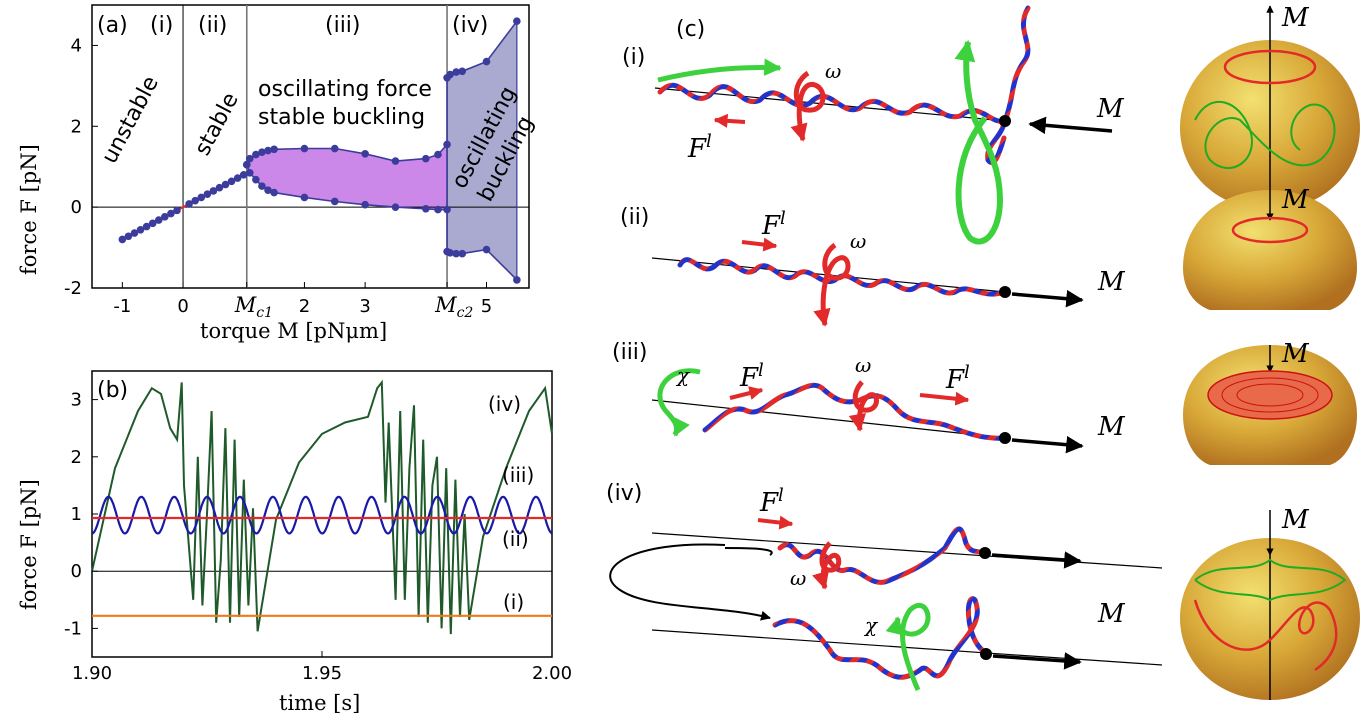 This screenshot has width=1363, height=720. Describe the element at coordinates (624, 493) in the screenshot. I see `row-iv-label: (iv)` at that location.